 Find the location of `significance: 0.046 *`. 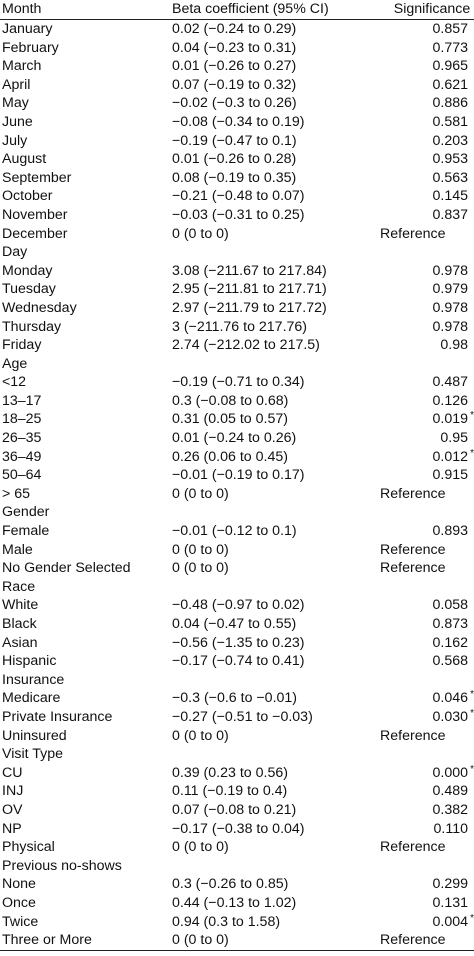

significance: 0.046 * is located at coordinates (425, 698).